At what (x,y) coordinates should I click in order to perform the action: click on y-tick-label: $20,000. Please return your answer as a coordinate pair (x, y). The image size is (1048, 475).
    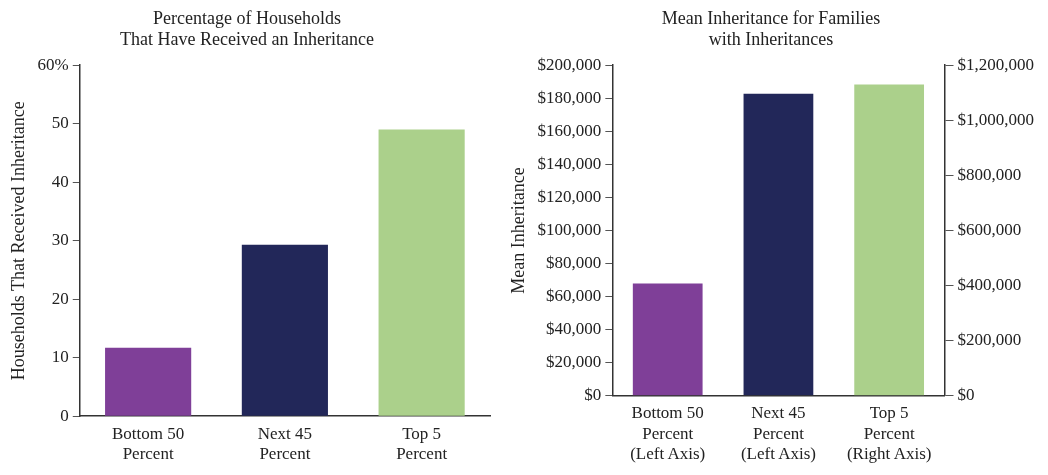
    Looking at the image, I should click on (574, 362).